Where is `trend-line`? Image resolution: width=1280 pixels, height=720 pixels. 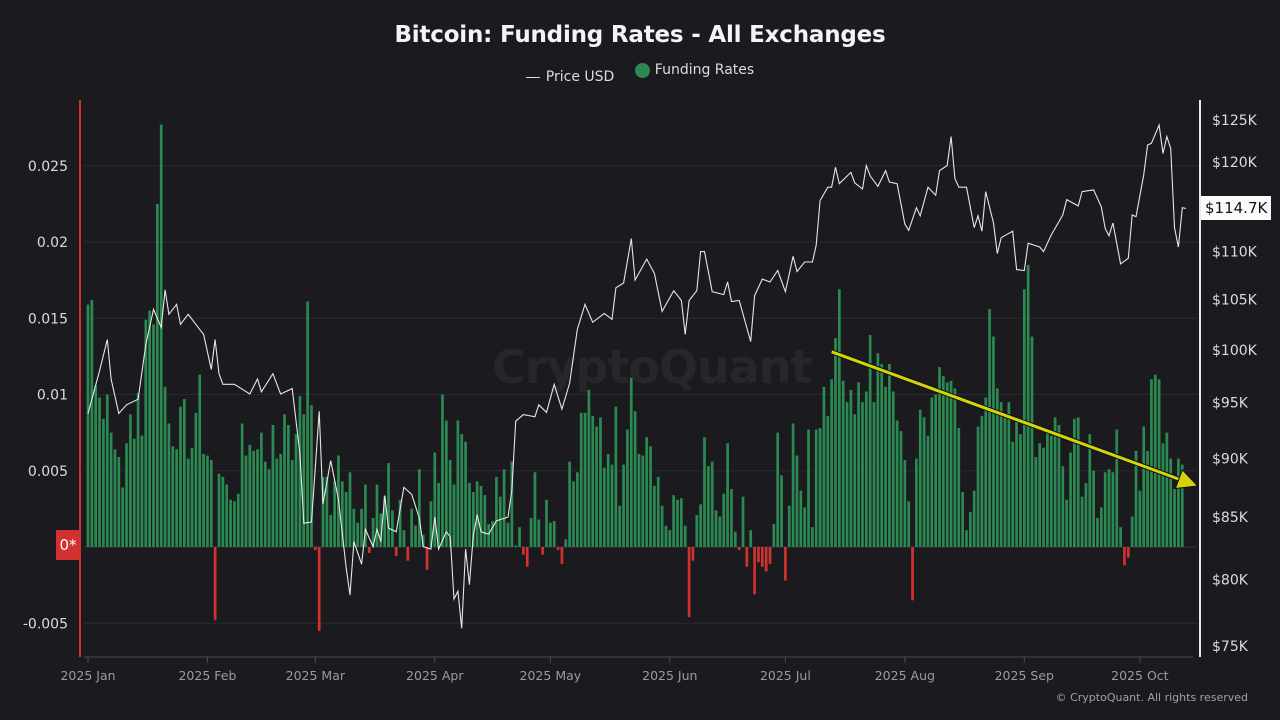
trend-line is located at coordinates (1005, 415).